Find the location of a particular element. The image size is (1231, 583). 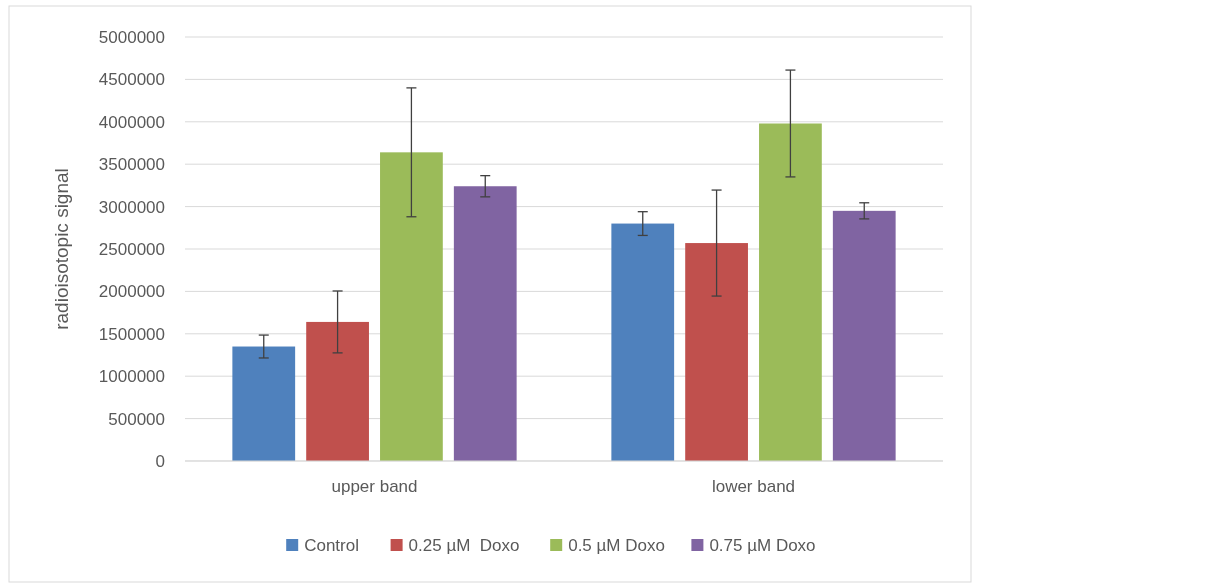

y-tick-label: 4500000 is located at coordinates (131, 80).